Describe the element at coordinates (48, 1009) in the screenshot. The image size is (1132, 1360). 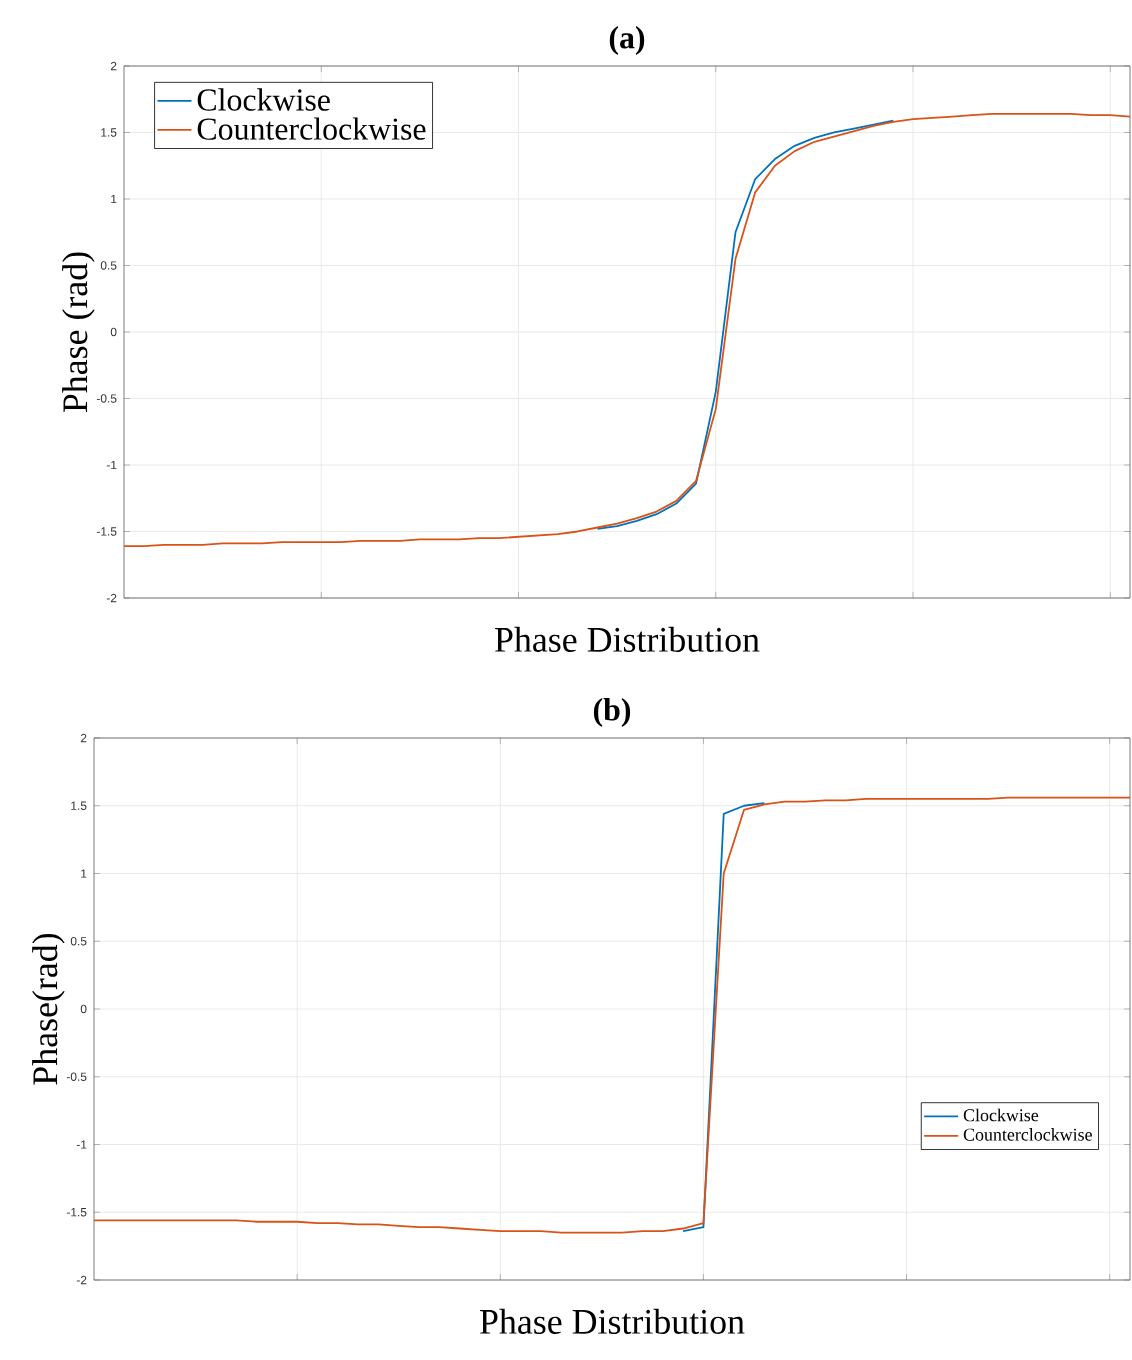
I see `y-axis-title: Phase(rad)` at that location.